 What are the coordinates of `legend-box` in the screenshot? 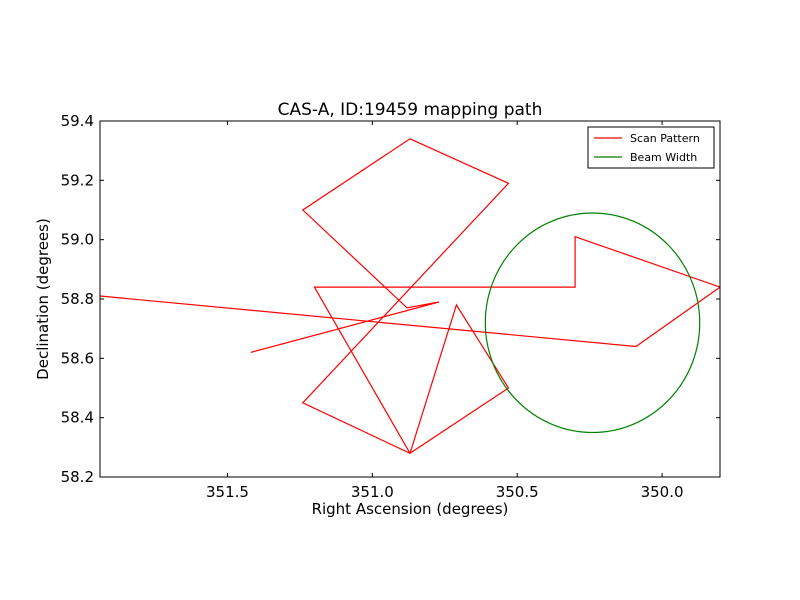 It's located at (651, 147).